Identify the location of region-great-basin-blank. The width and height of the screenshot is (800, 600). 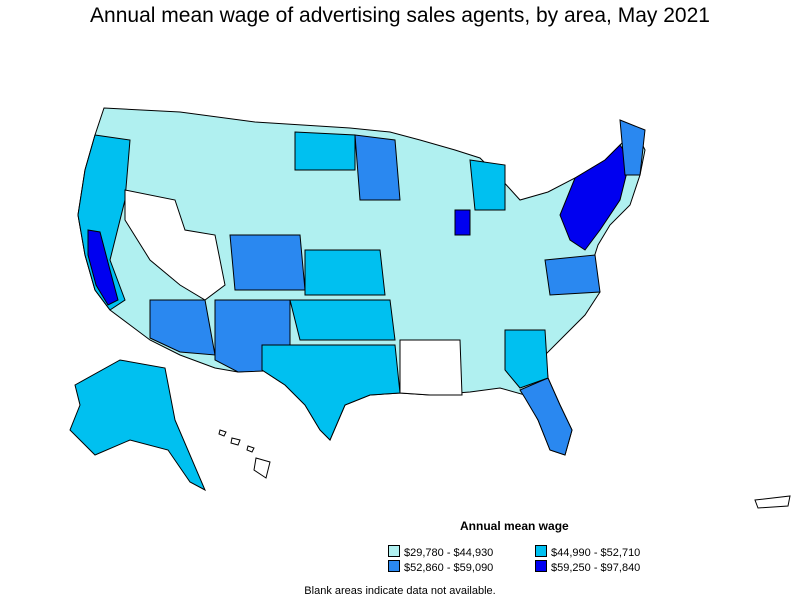
(175, 245).